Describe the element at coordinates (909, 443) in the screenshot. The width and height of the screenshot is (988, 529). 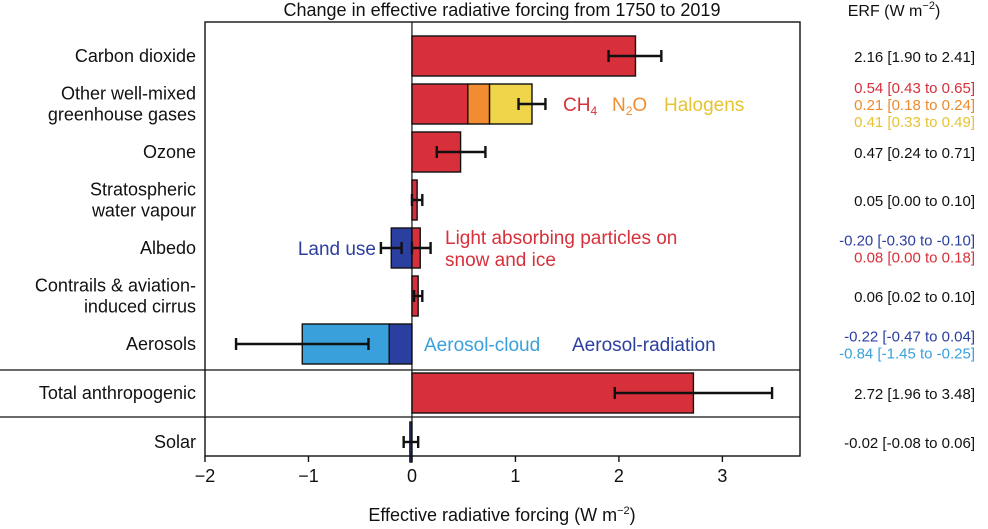
I see `erf-value-solar: -0.02 [-0.08 to 0.06]` at that location.